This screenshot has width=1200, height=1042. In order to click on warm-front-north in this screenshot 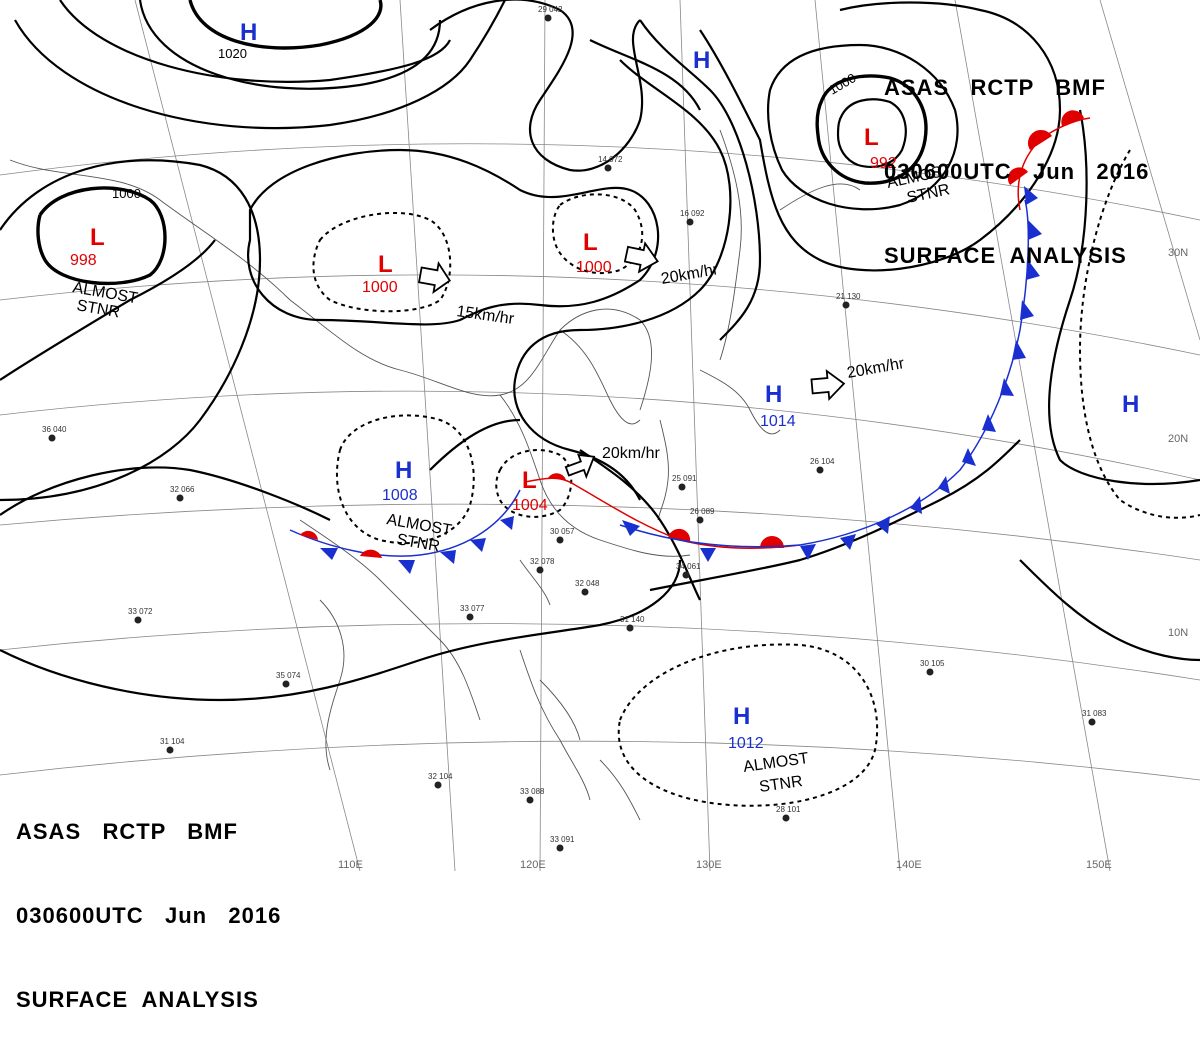, I will do `click(1049, 160)`.